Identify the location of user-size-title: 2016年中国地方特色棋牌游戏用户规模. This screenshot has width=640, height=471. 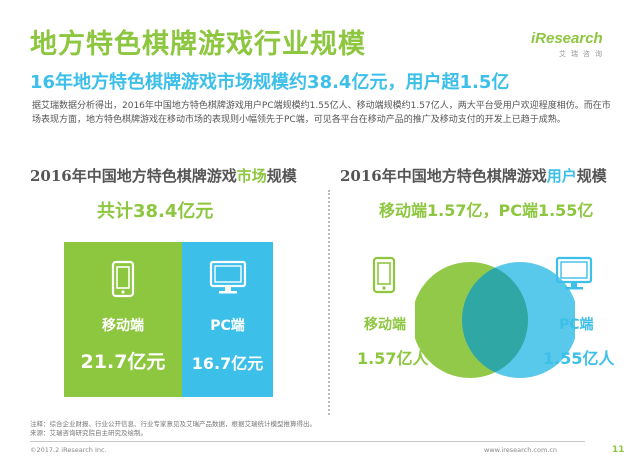
(473, 175).